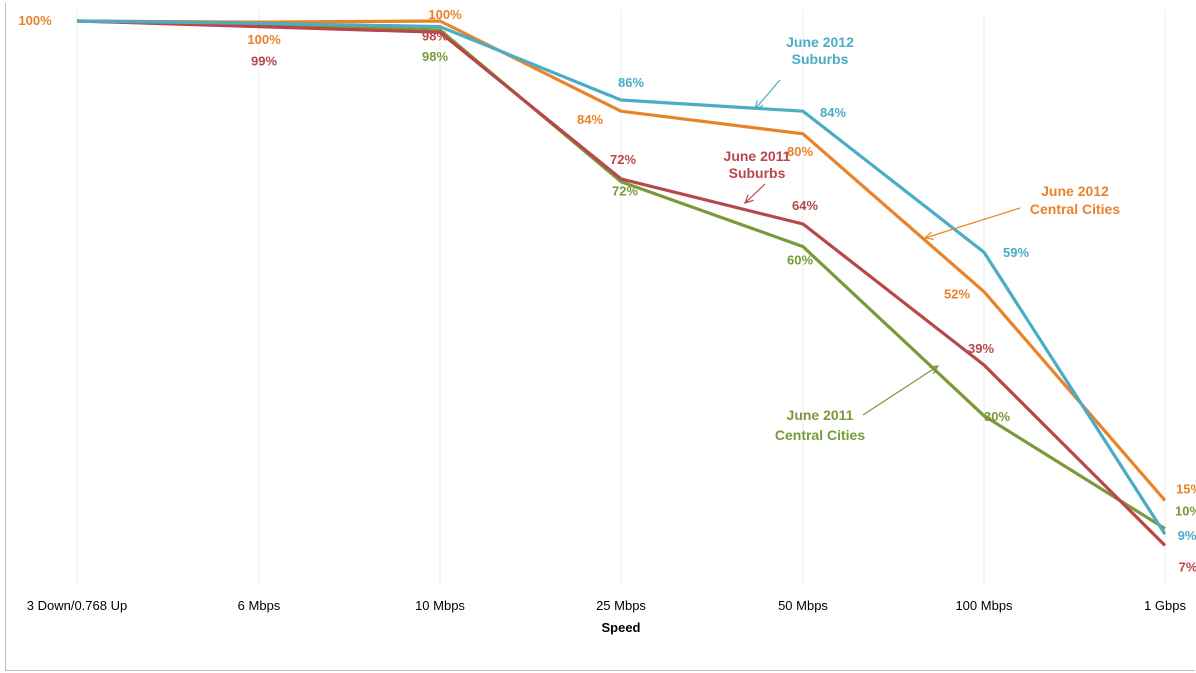 This screenshot has height=673, width=1196. Describe the element at coordinates (972, 223) in the screenshot. I see `annotation-2-arrow-shaft` at that location.